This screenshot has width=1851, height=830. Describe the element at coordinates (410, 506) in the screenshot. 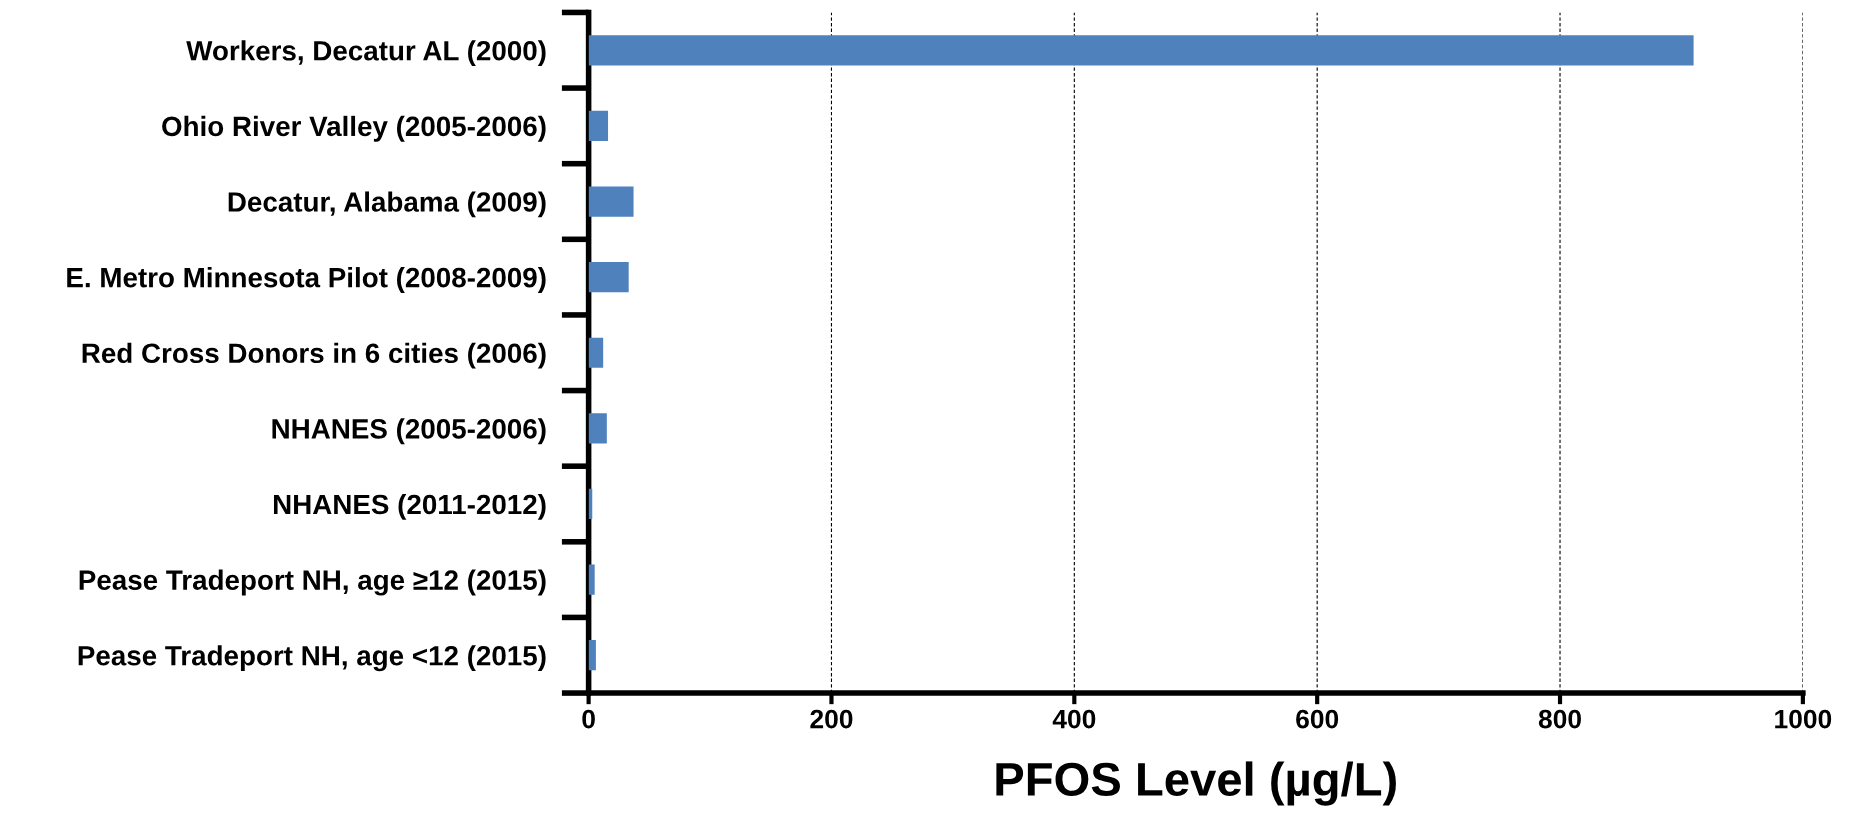

I see `y-tick-label: NHANES (2011-2012)` at that location.